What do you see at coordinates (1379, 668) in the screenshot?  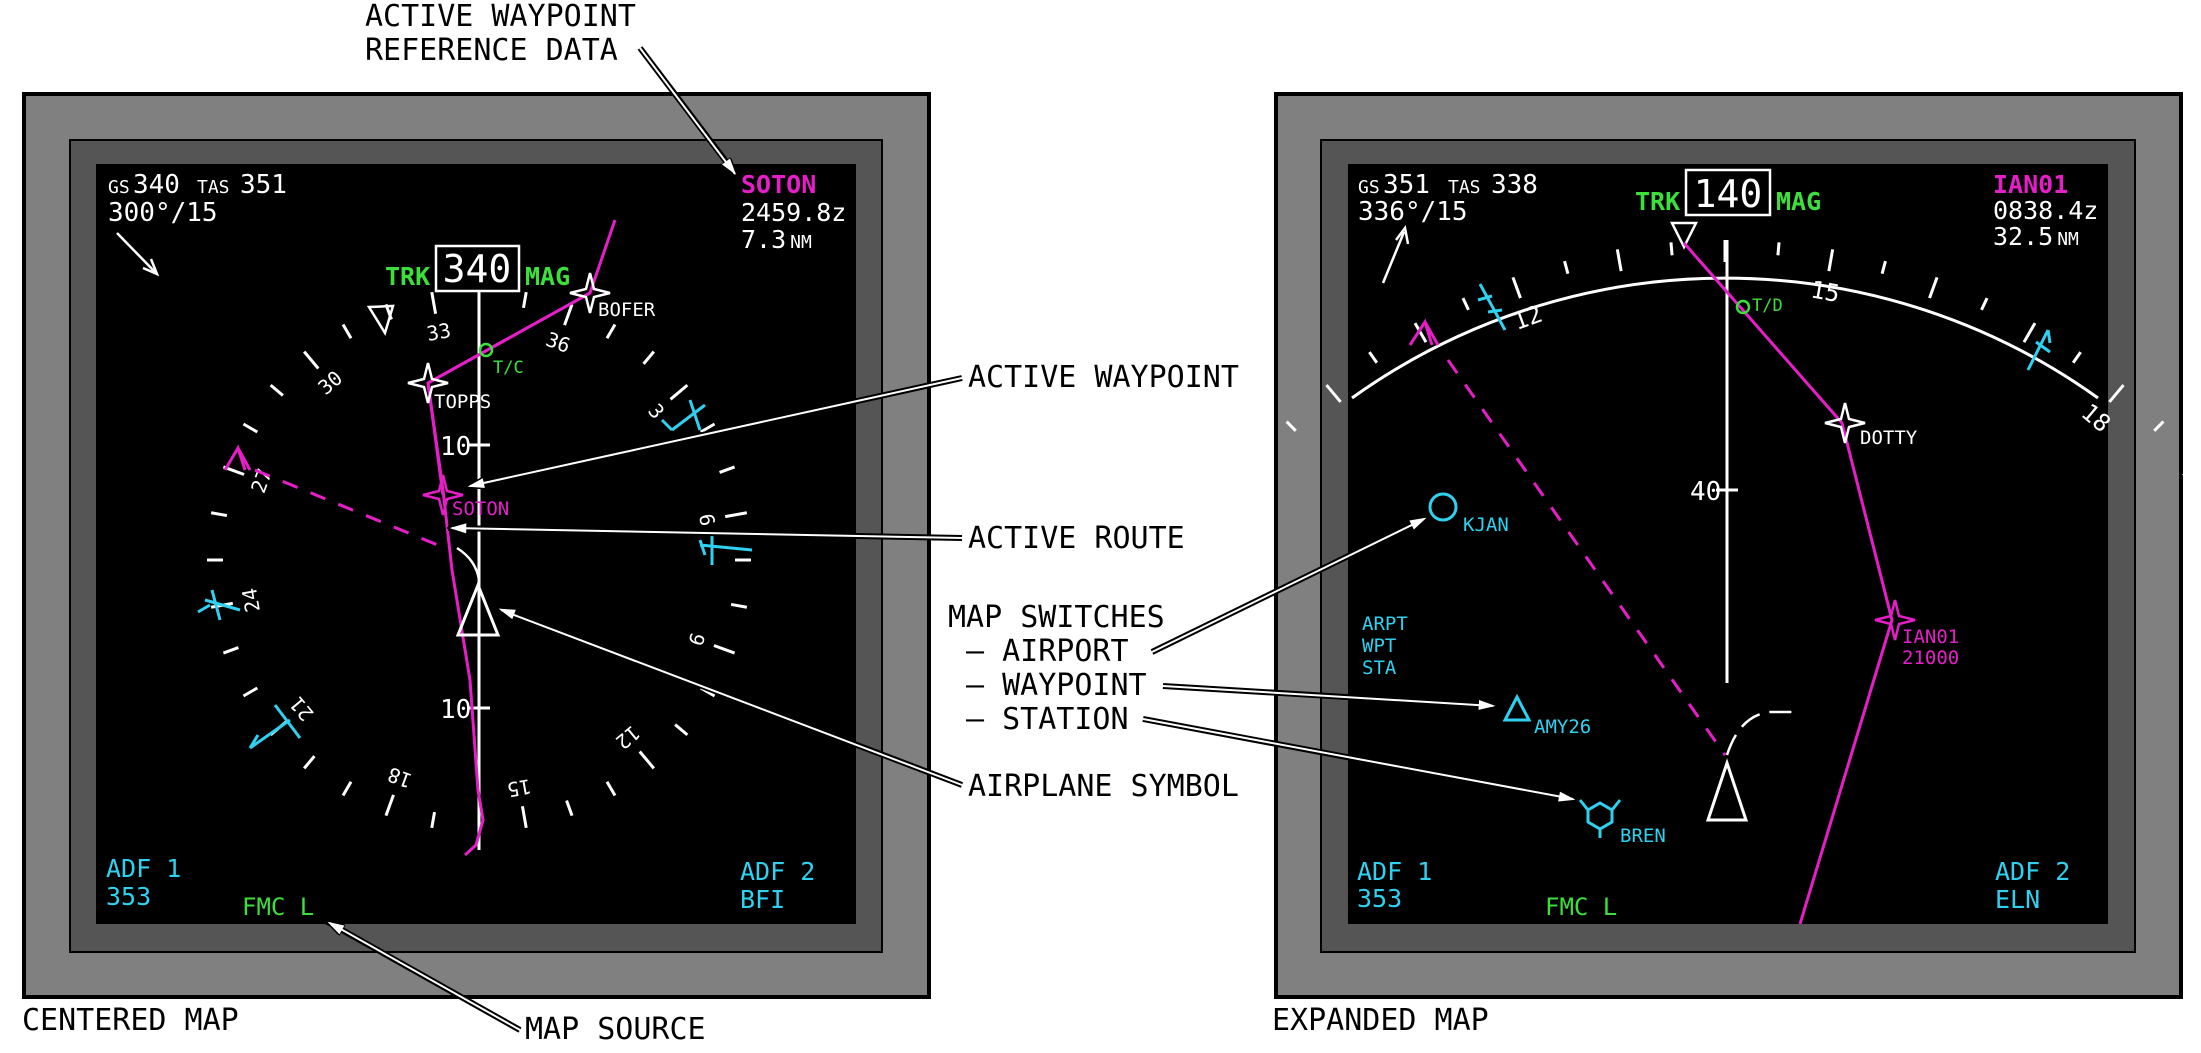 I see `switch-sta: STA` at bounding box center [1379, 668].